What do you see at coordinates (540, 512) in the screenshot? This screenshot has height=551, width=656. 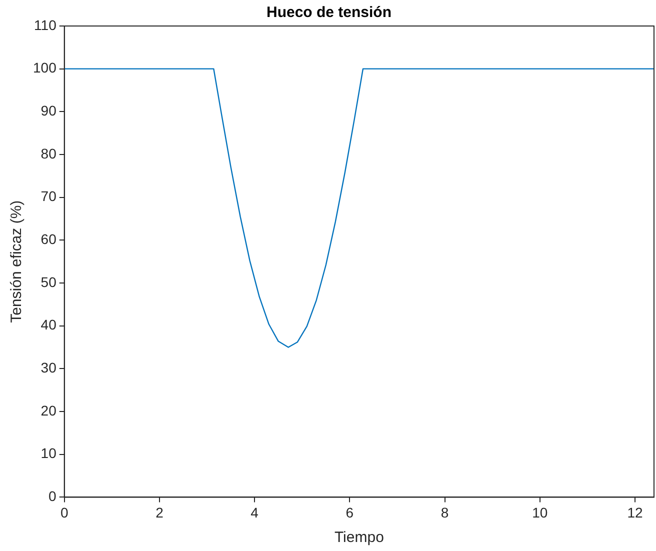 I see `x-tick-label: 10` at bounding box center [540, 512].